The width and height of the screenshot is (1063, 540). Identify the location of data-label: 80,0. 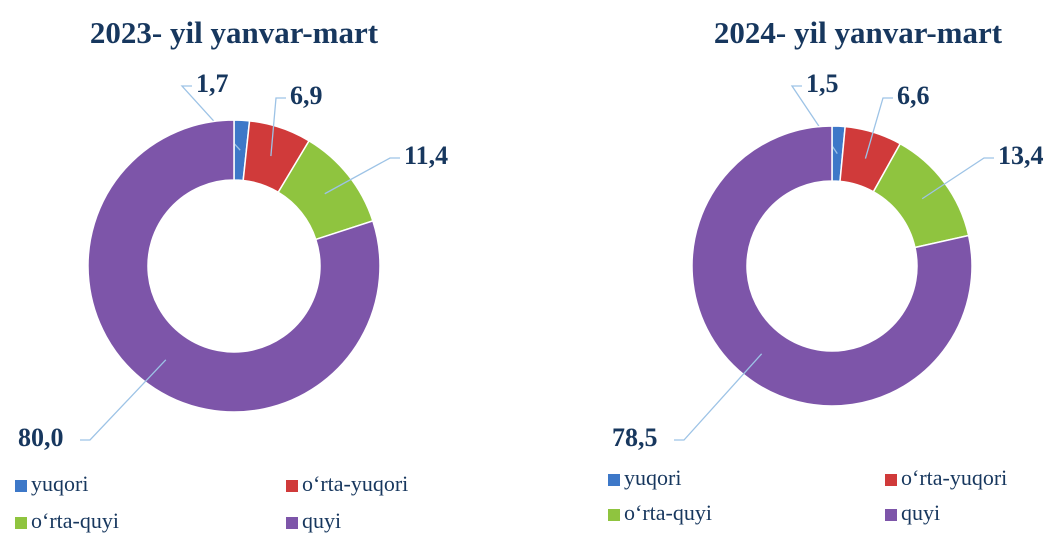
(41, 437).